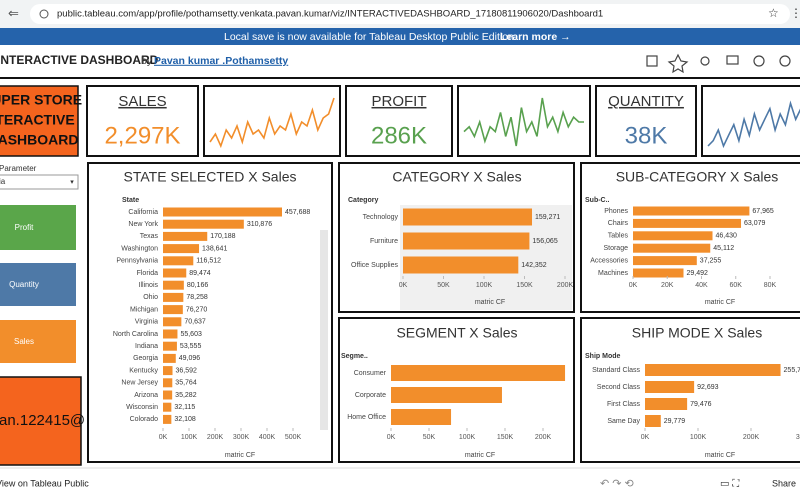 This screenshot has width=800, height=500. I want to click on site-icon, so click(44, 14).